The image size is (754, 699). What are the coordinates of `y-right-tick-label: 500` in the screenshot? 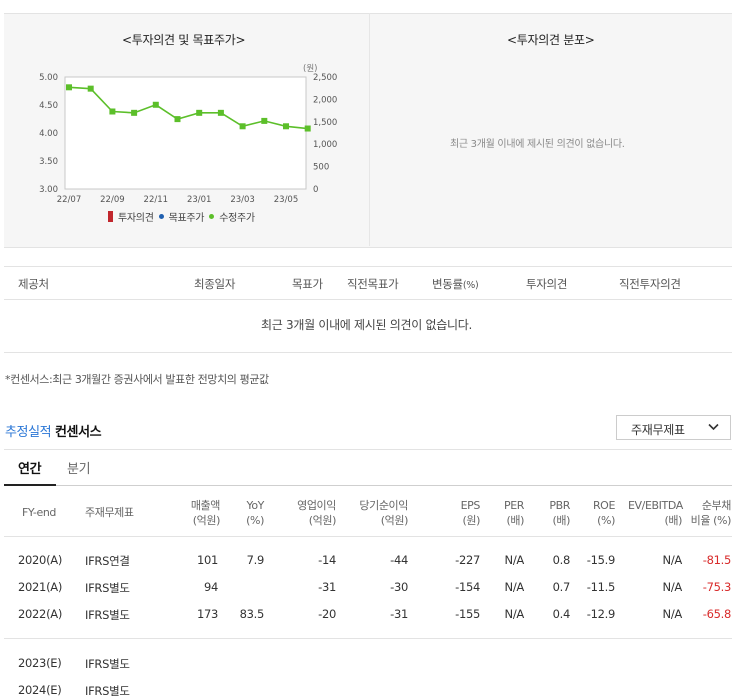 It's located at (321, 168).